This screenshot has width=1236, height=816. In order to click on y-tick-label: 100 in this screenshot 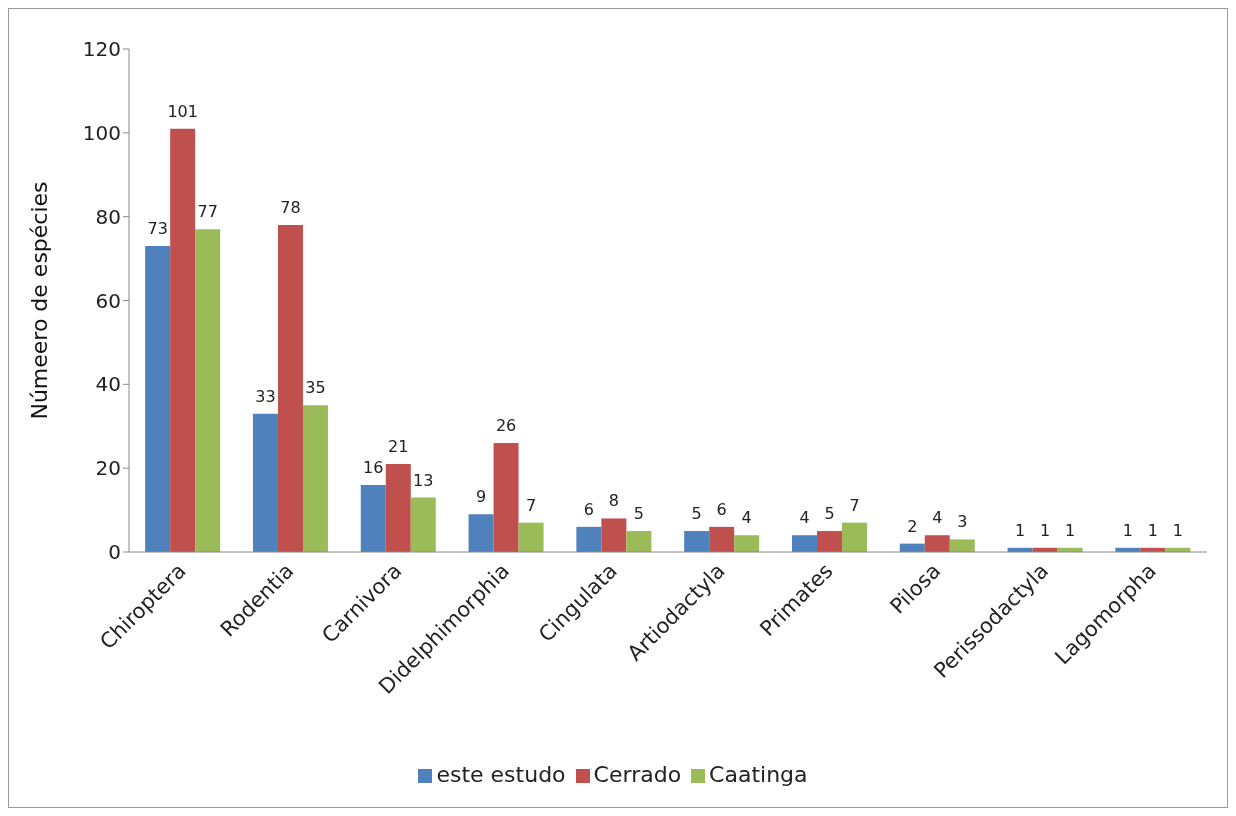, I will do `click(101, 132)`.